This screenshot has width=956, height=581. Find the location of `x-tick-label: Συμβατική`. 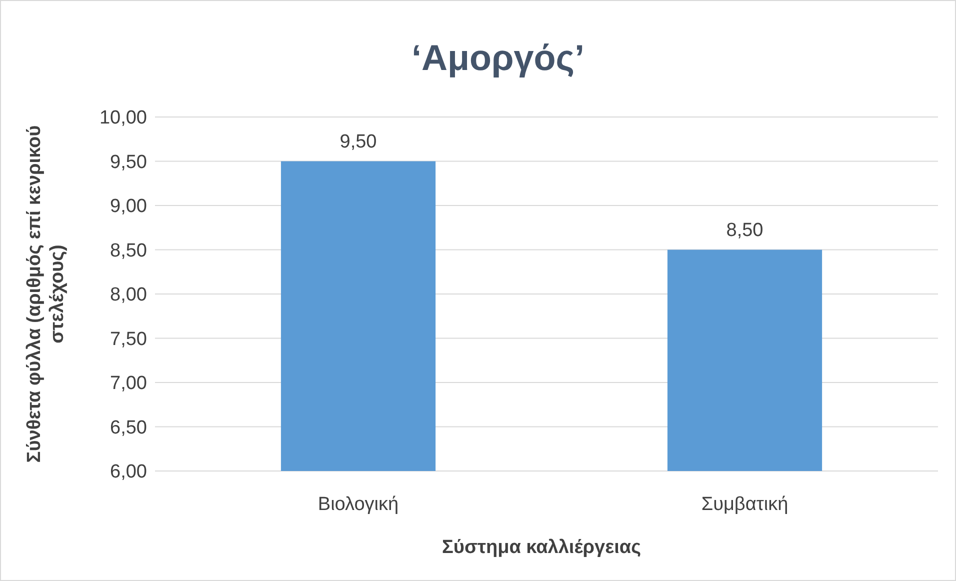

x-tick-label: Συμβατική is located at coordinates (744, 504).